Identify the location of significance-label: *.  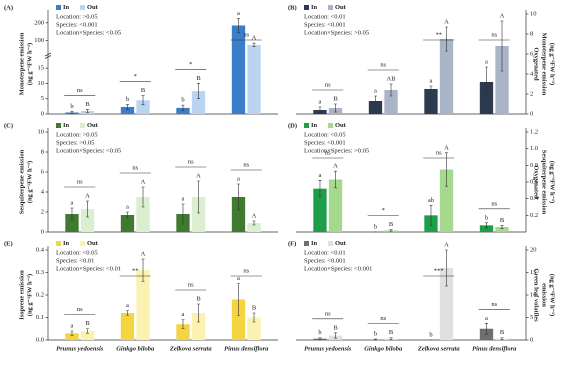
(190, 64).